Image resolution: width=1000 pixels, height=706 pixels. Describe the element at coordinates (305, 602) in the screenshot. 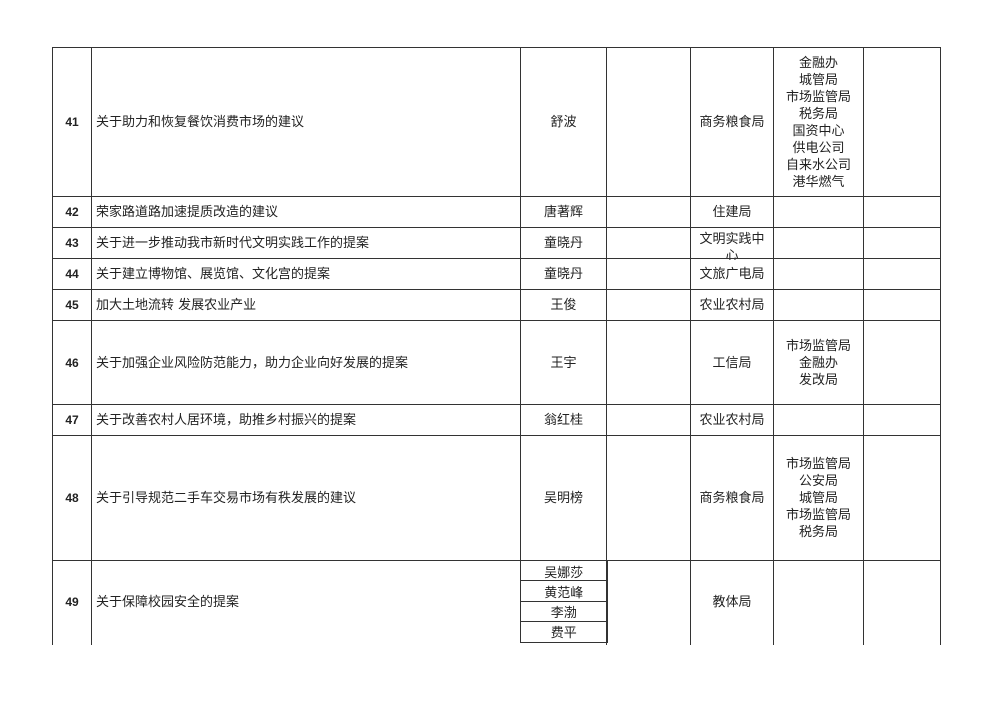

I see `proposal-title-cell: 关于保障校园安全的提案` at that location.